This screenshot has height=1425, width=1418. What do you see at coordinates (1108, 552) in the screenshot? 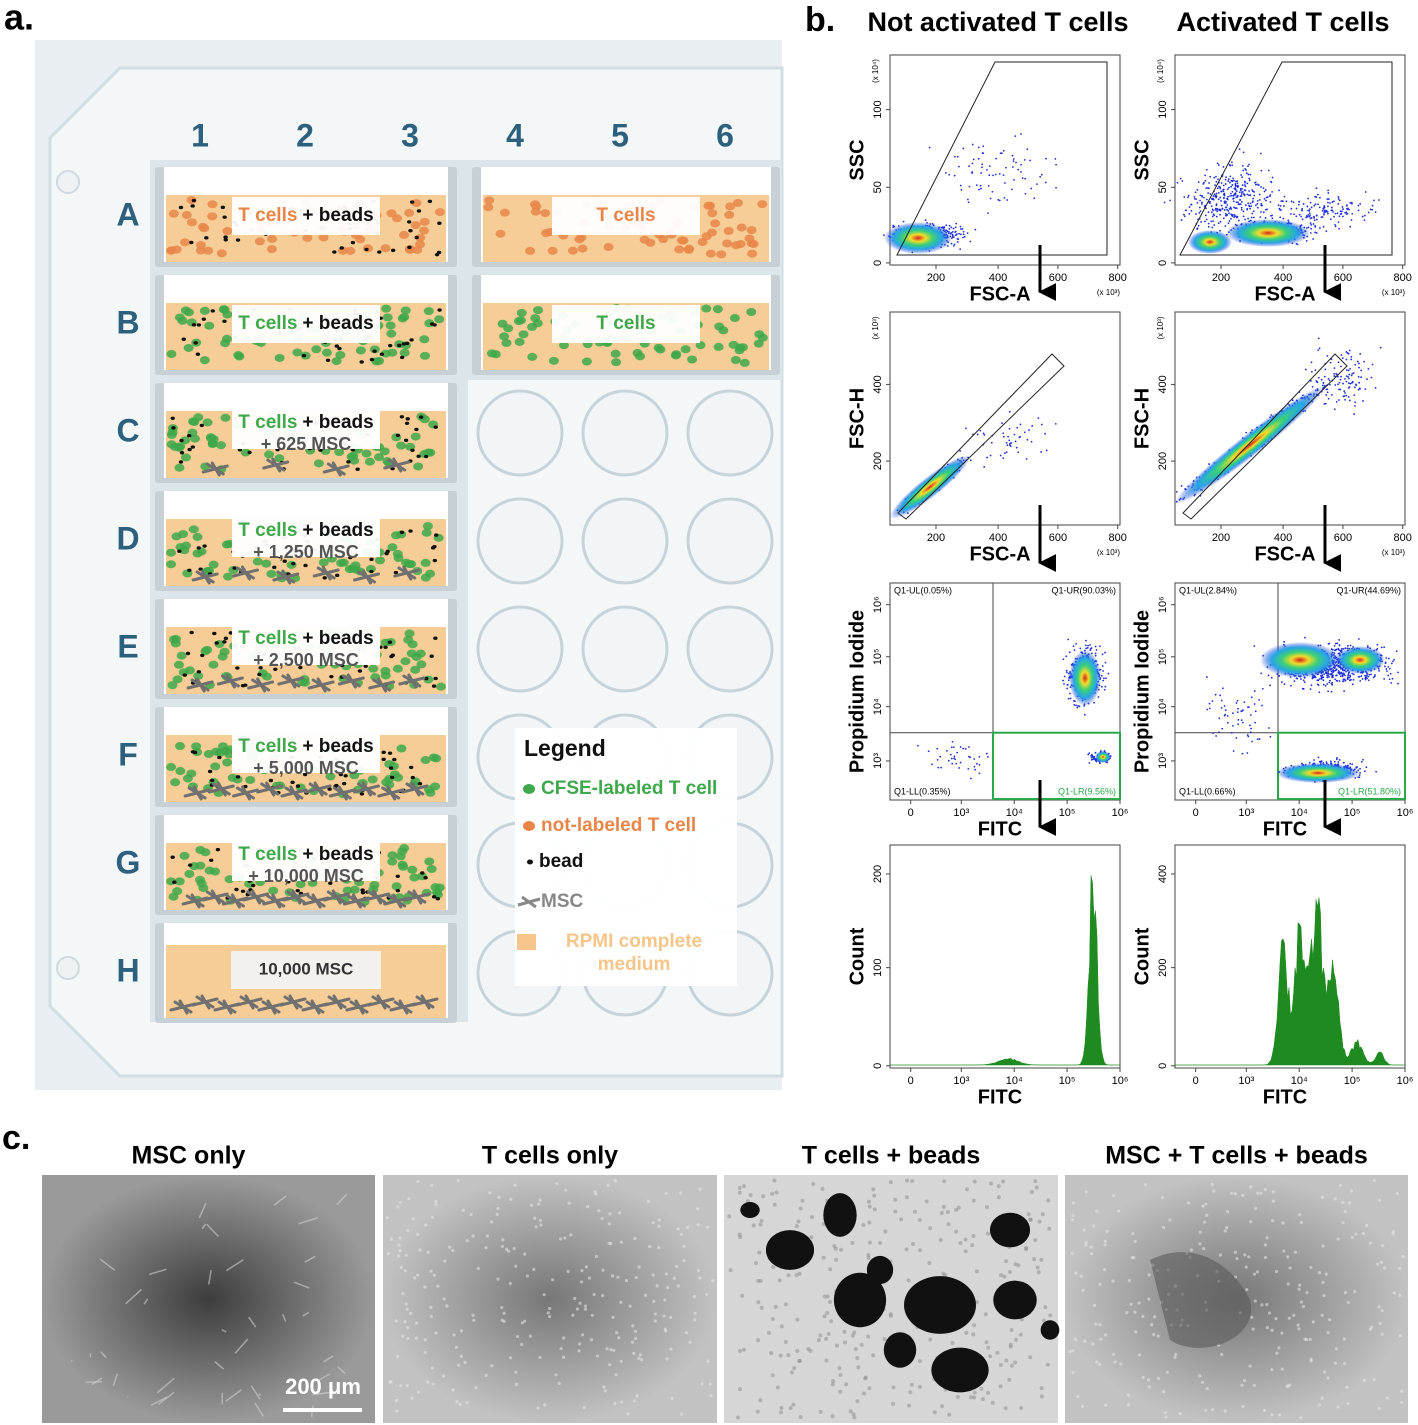
I see `x-exponent: (x 10³)` at bounding box center [1108, 552].